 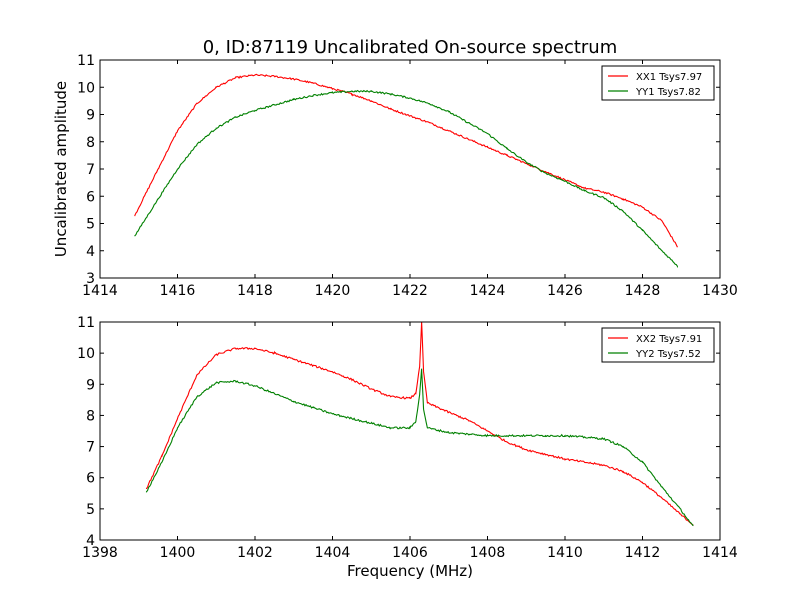 What do you see at coordinates (100, 553) in the screenshot?
I see `x-tick-label: 1398` at bounding box center [100, 553].